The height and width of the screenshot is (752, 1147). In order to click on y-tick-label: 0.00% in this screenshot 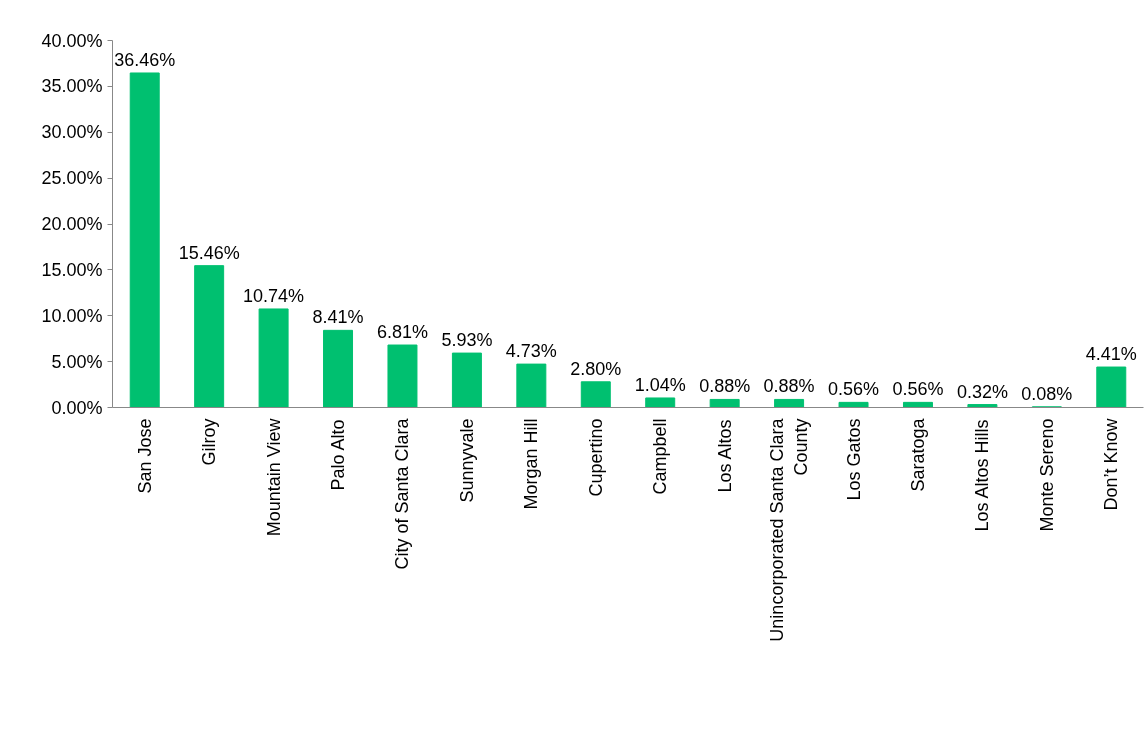, I will do `click(77, 407)`.